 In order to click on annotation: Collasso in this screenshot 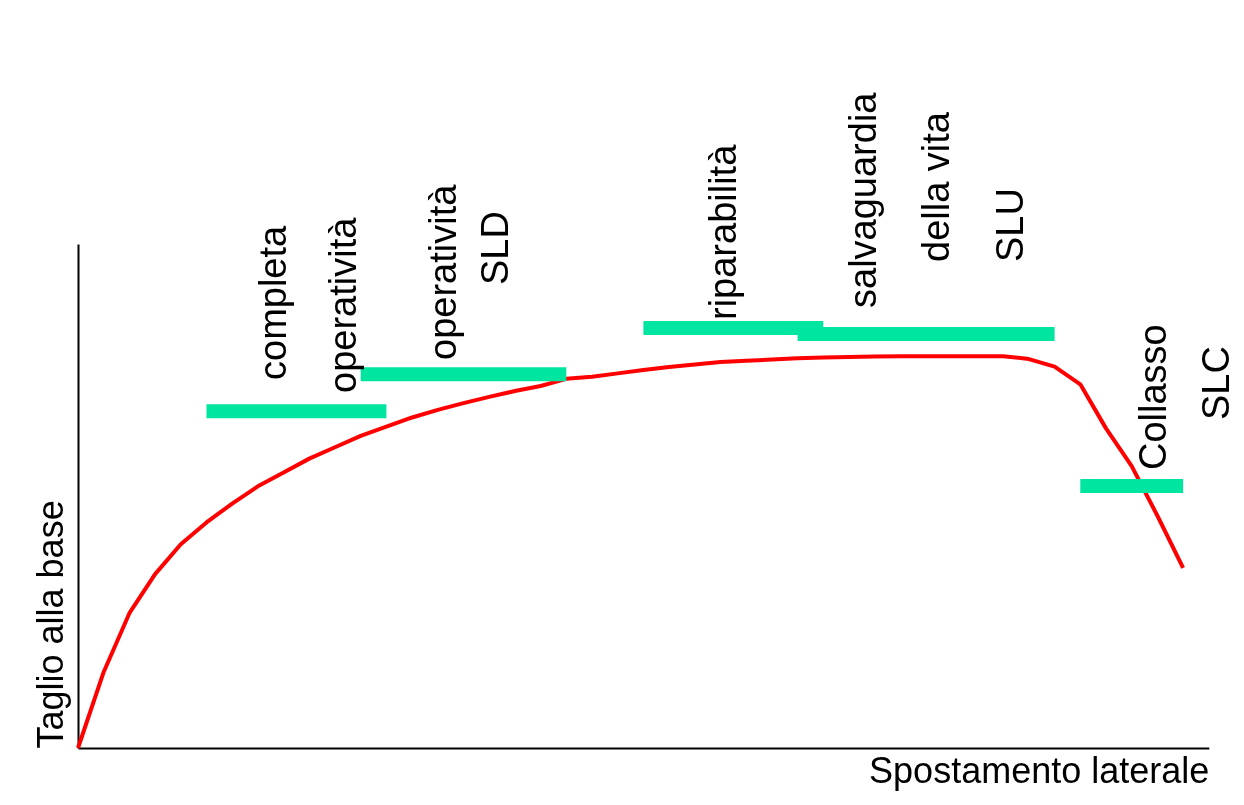, I will do `click(1153, 397)`.